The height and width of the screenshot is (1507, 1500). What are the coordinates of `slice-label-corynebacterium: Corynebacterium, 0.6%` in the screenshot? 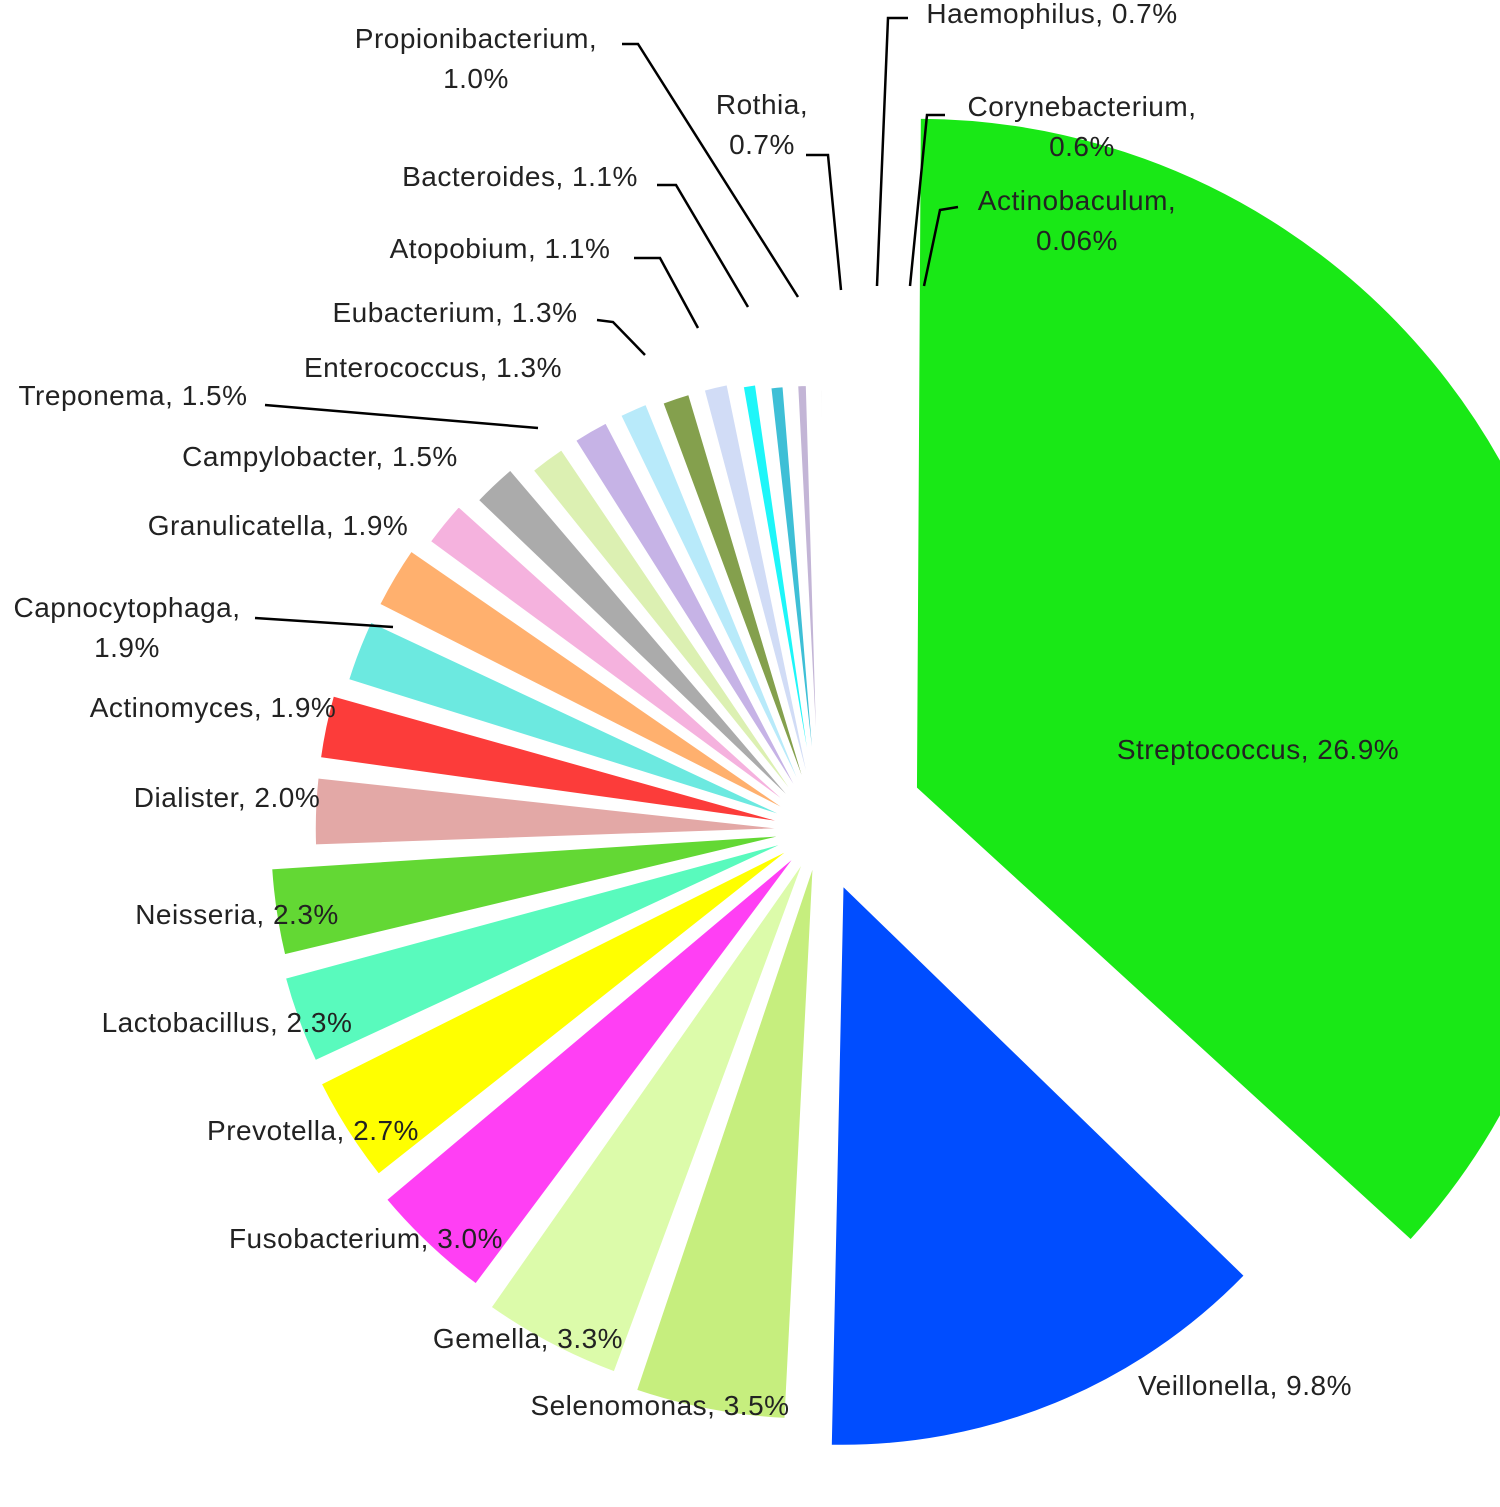 It's located at (1082, 126).